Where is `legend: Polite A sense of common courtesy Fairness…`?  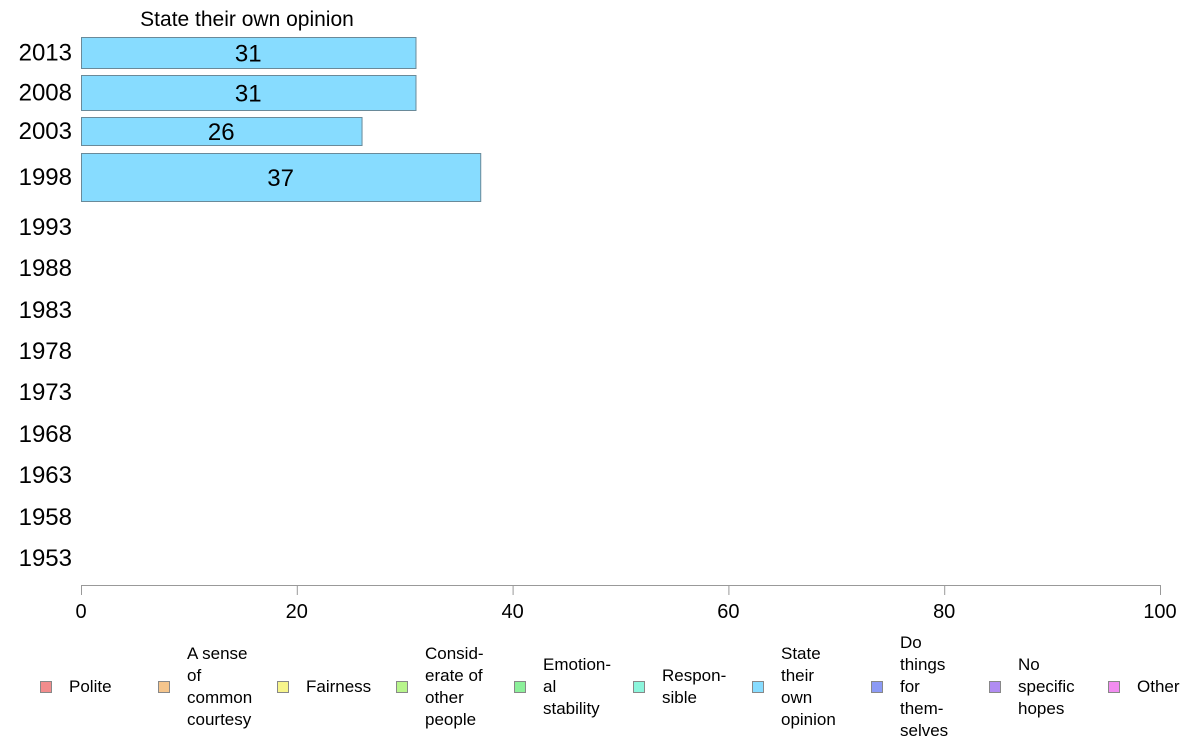 legend: Polite A sense of common courtesy Fairness… is located at coordinates (594, 686).